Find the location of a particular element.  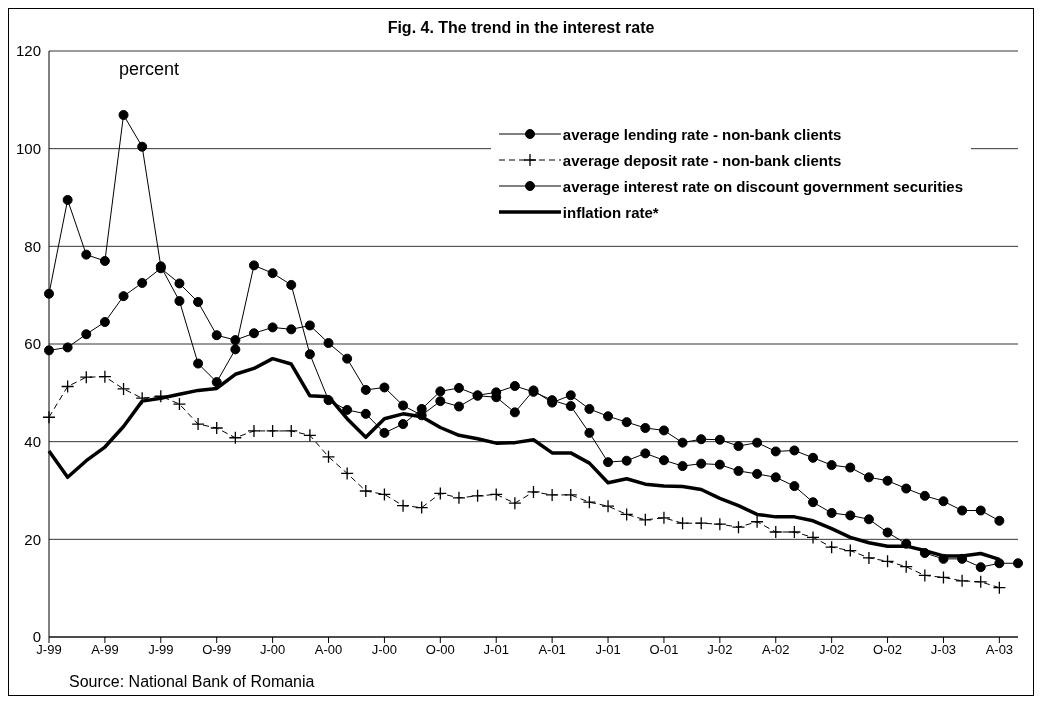

y-axis-title: percent is located at coordinates (149, 69).